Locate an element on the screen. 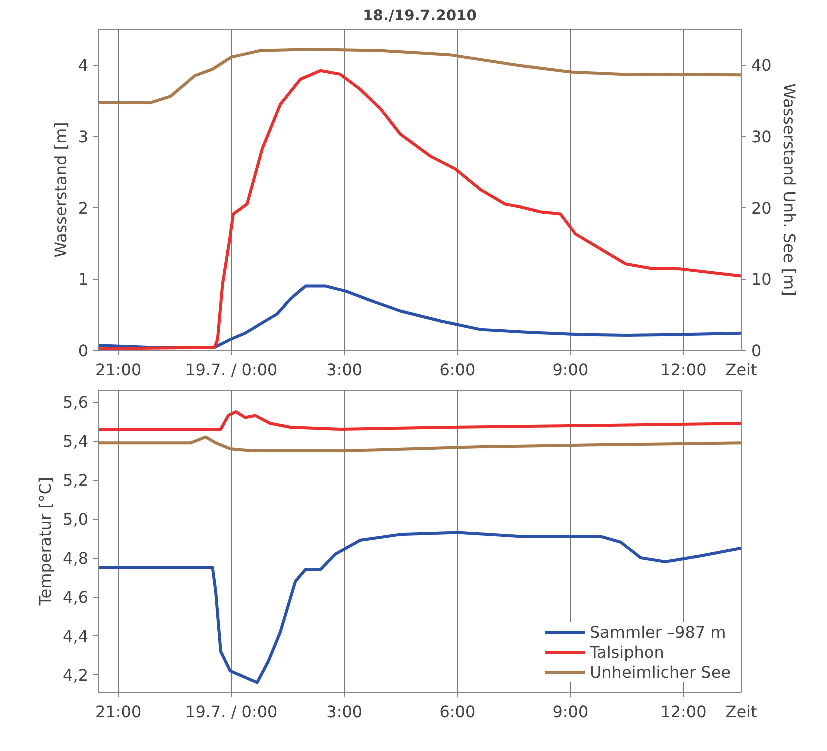 This screenshot has height=751, width=827. y-axis-title: Temperatur [°C] is located at coordinates (46, 542).